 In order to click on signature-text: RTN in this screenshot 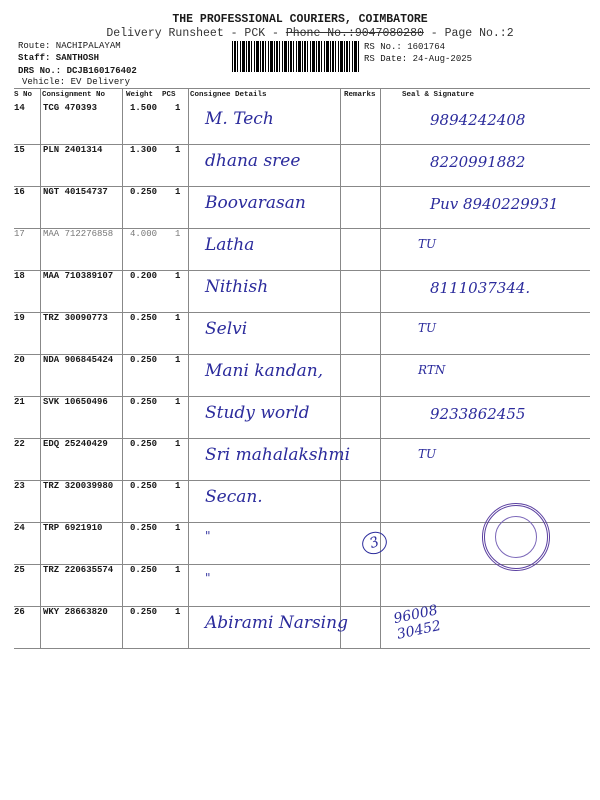, I will do `click(432, 370)`.